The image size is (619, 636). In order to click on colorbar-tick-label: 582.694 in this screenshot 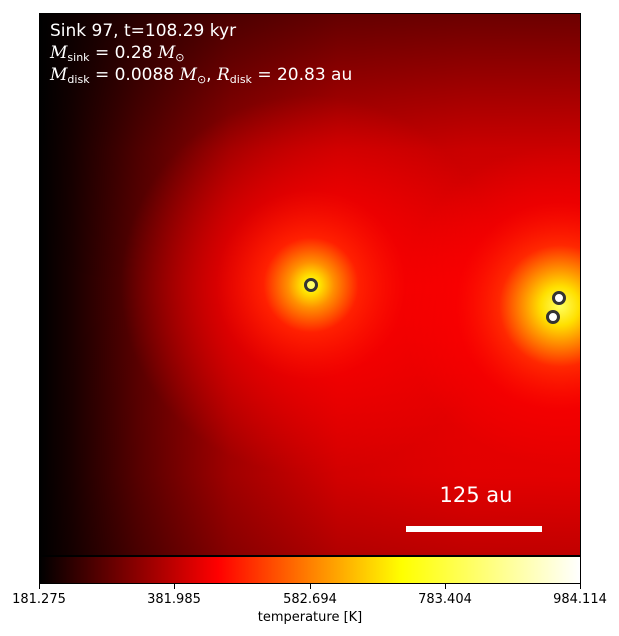, I will do `click(310, 599)`.